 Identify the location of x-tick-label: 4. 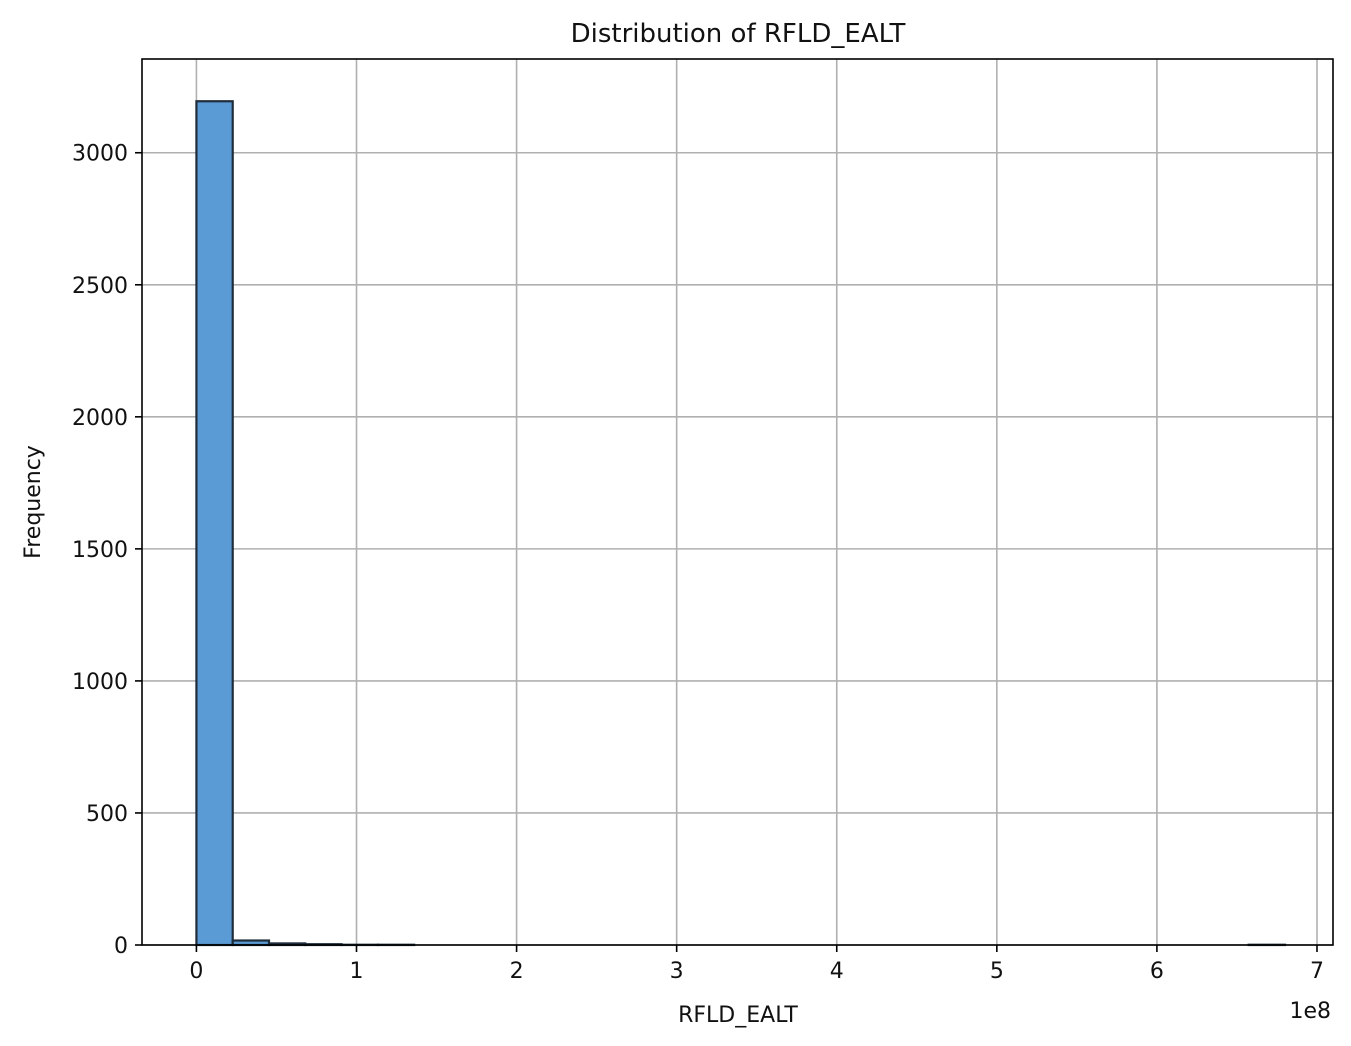
(837, 971).